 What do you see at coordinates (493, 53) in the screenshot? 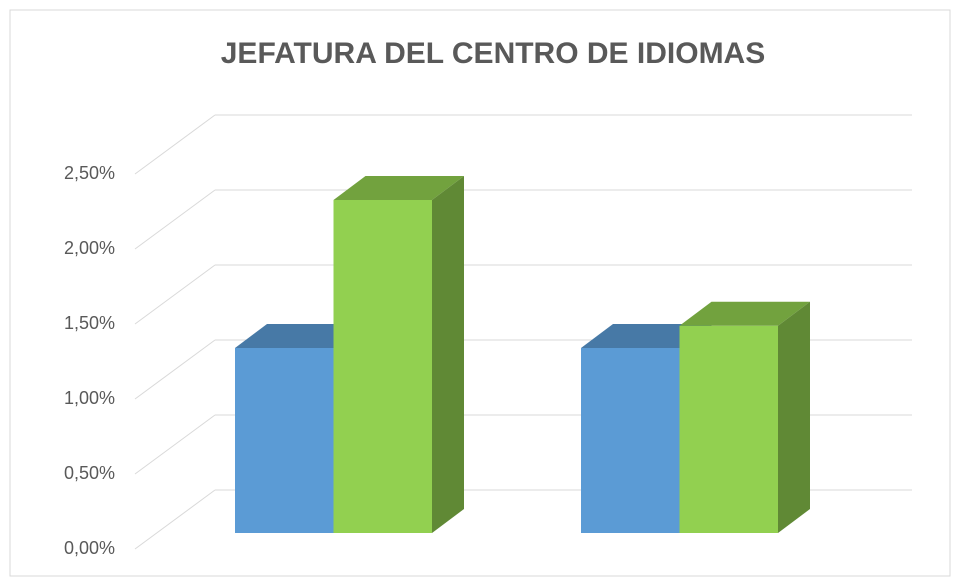
I see `chart-title: JEFATURA DEL CENTRO DE IDIOMAS` at bounding box center [493, 53].